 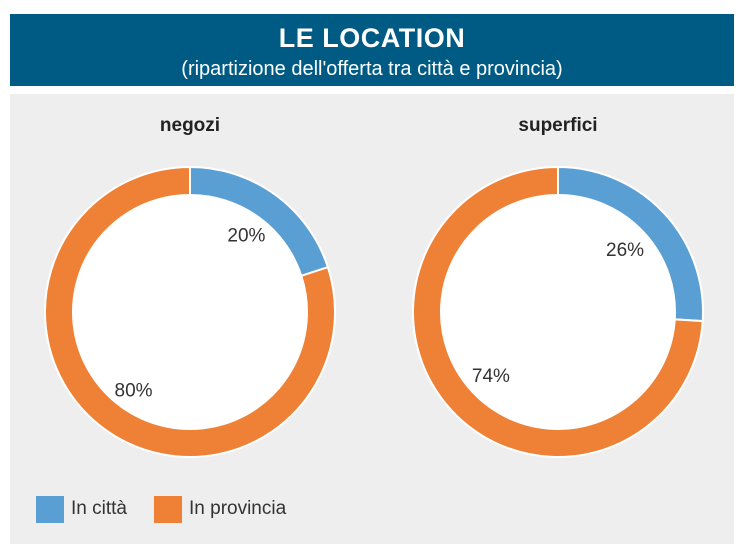 I want to click on page-title: LE LOCATION, so click(x=372, y=38).